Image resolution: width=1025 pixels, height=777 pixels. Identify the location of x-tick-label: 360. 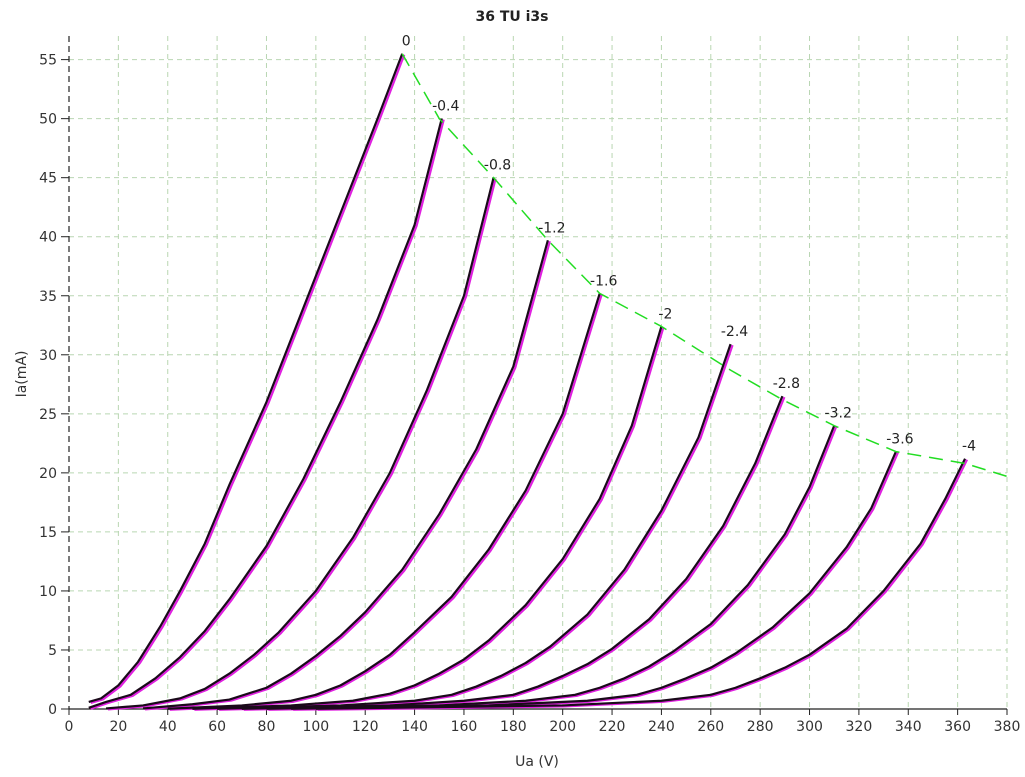
(957, 727).